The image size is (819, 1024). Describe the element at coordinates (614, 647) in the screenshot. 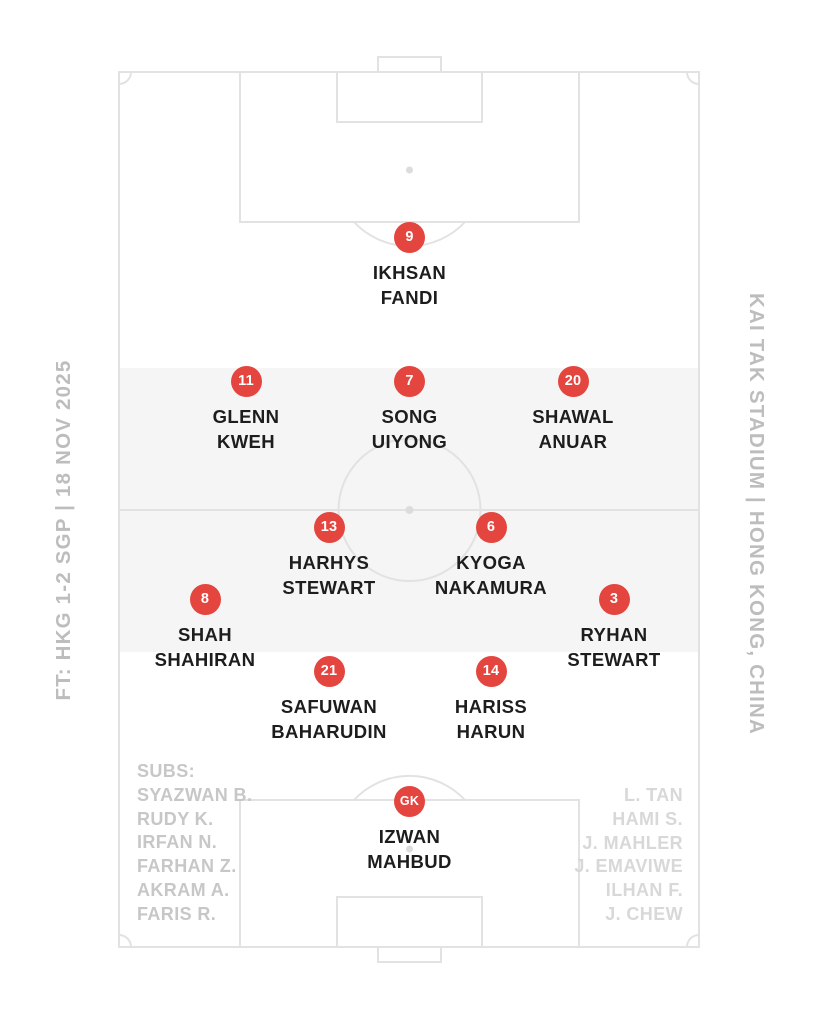

I see `player-name: RYHAN STEWART` at that location.